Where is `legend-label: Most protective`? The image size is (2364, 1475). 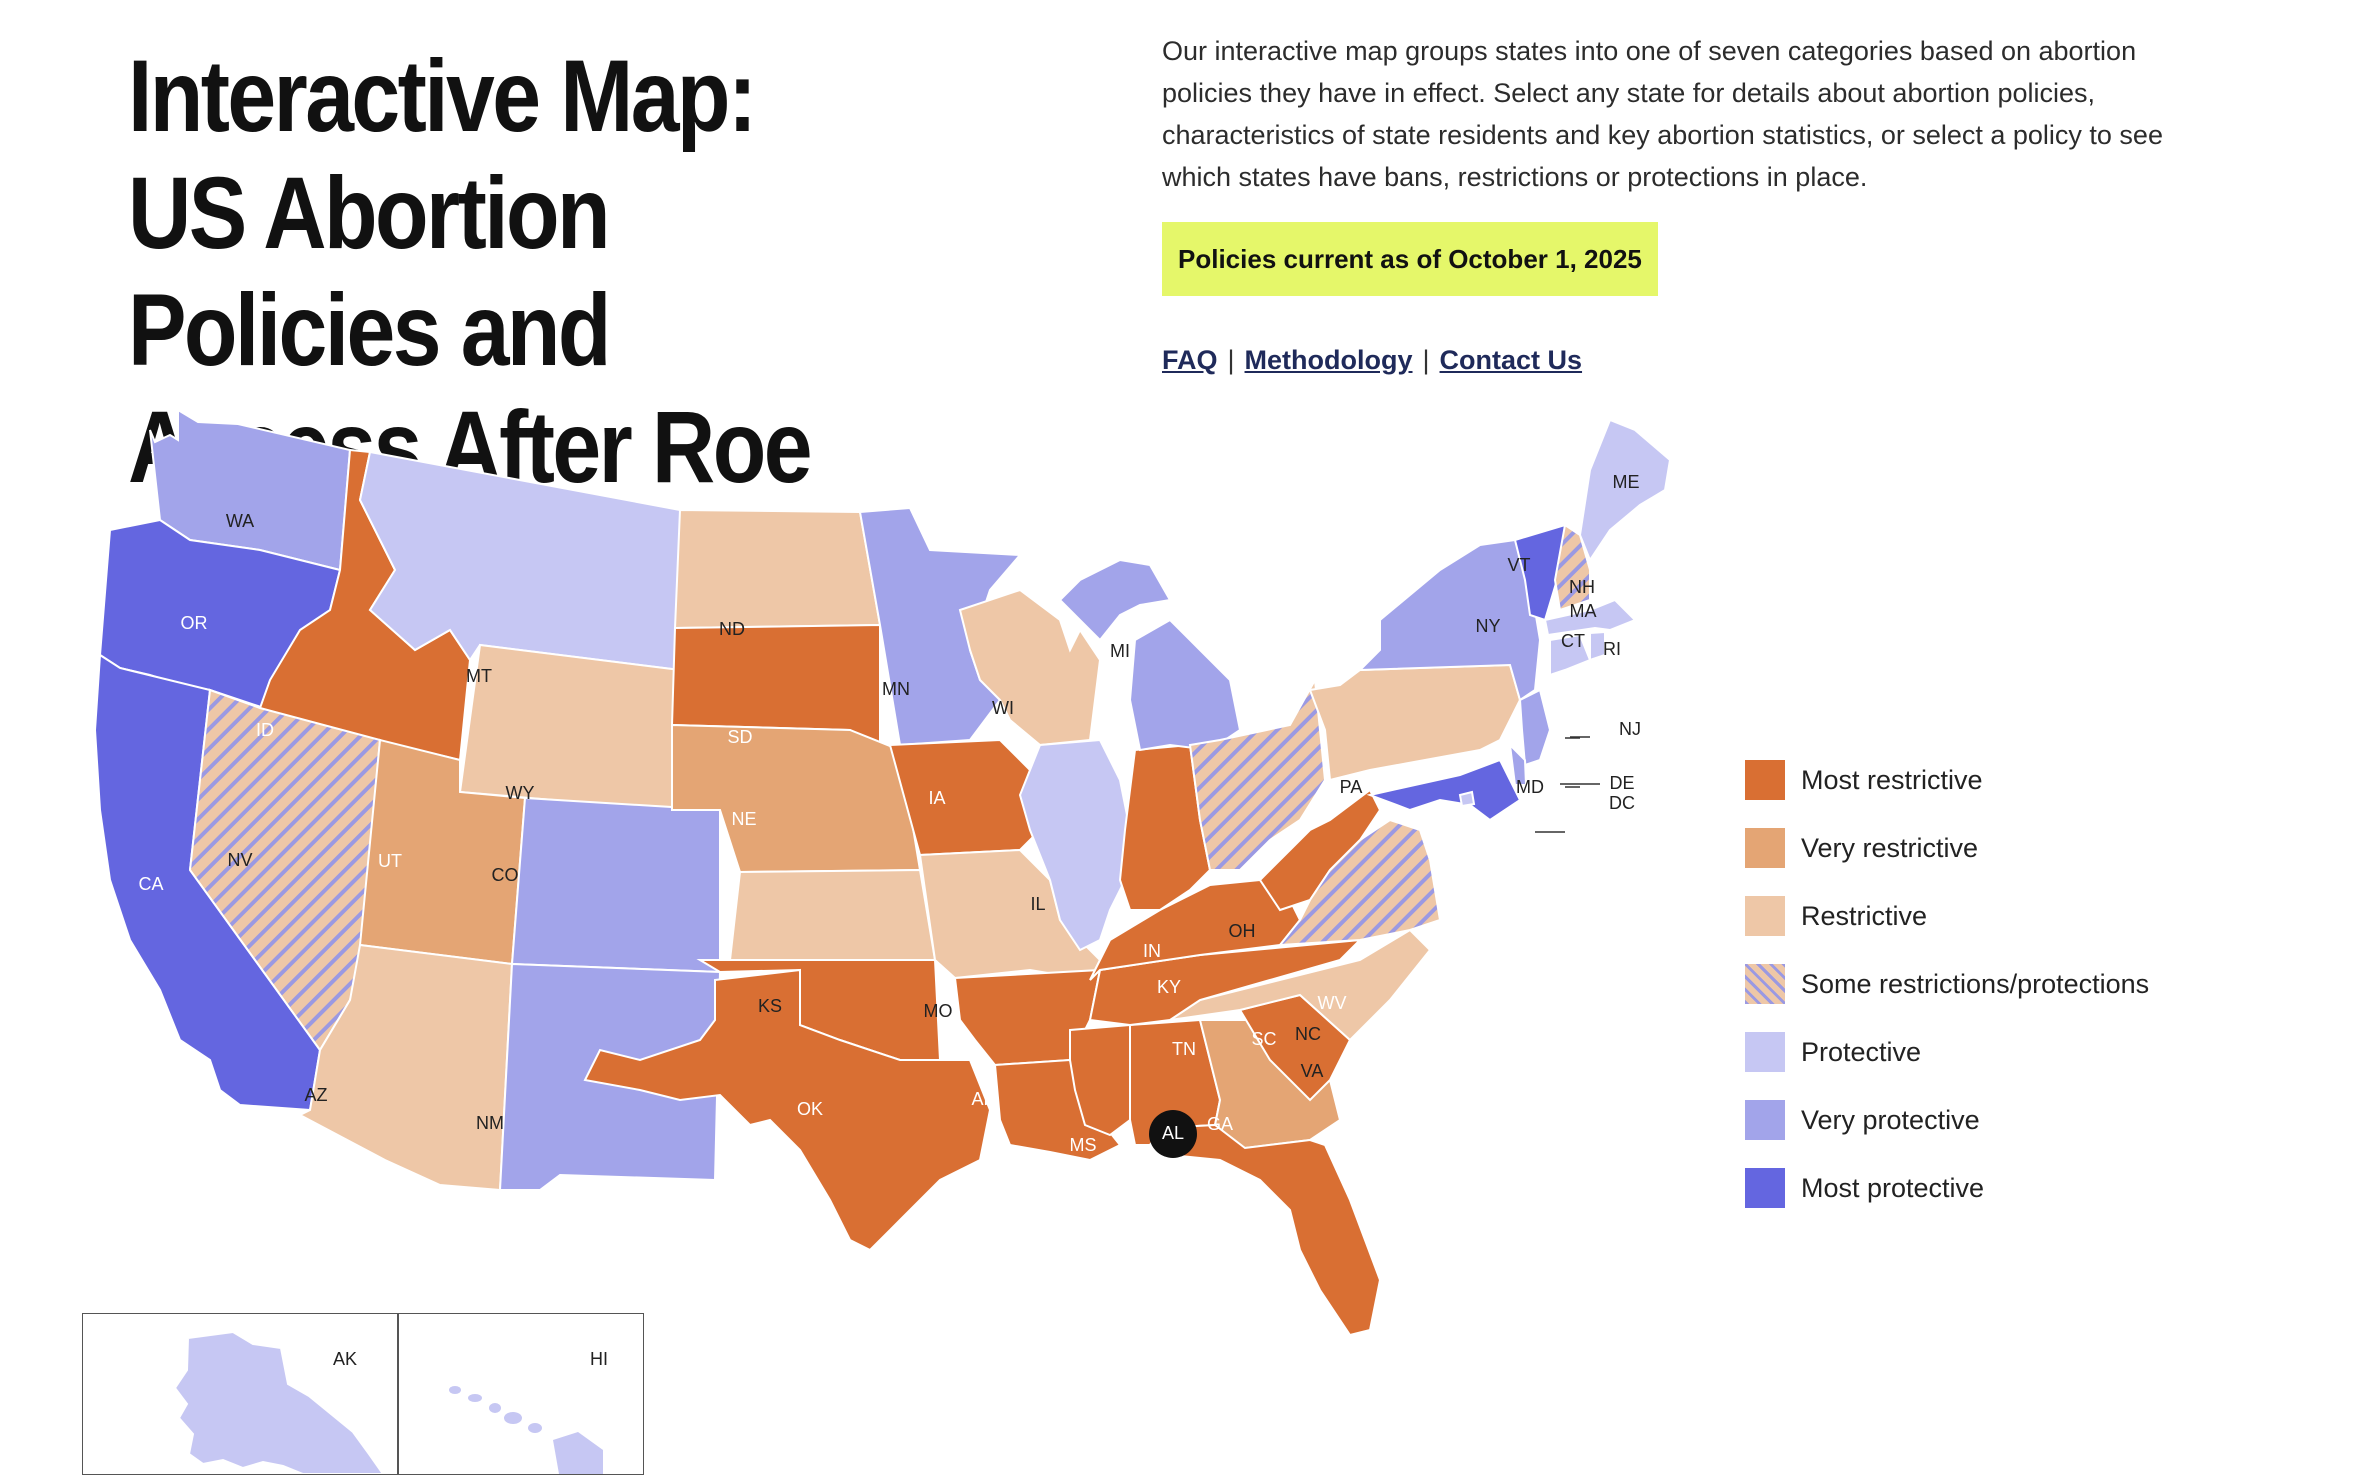
legend-label: Most protective is located at coordinates (1893, 1187).